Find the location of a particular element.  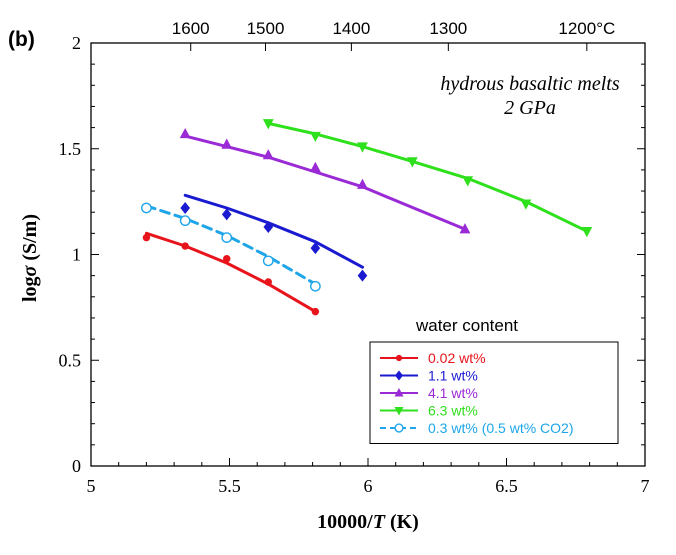

legend-entry: 6.3 wt% is located at coordinates (429, 411).